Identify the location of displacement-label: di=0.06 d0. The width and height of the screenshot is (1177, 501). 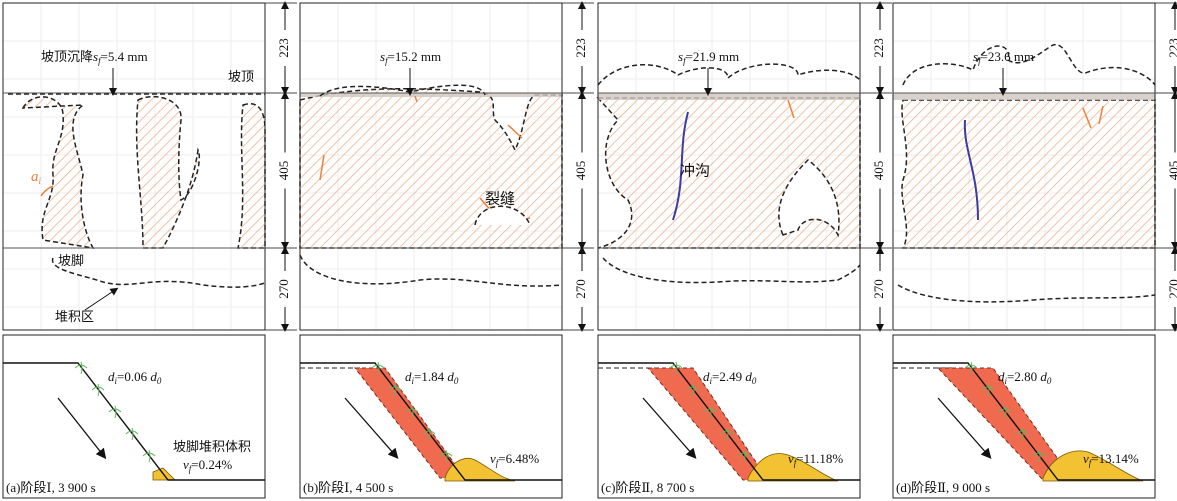
(135, 377).